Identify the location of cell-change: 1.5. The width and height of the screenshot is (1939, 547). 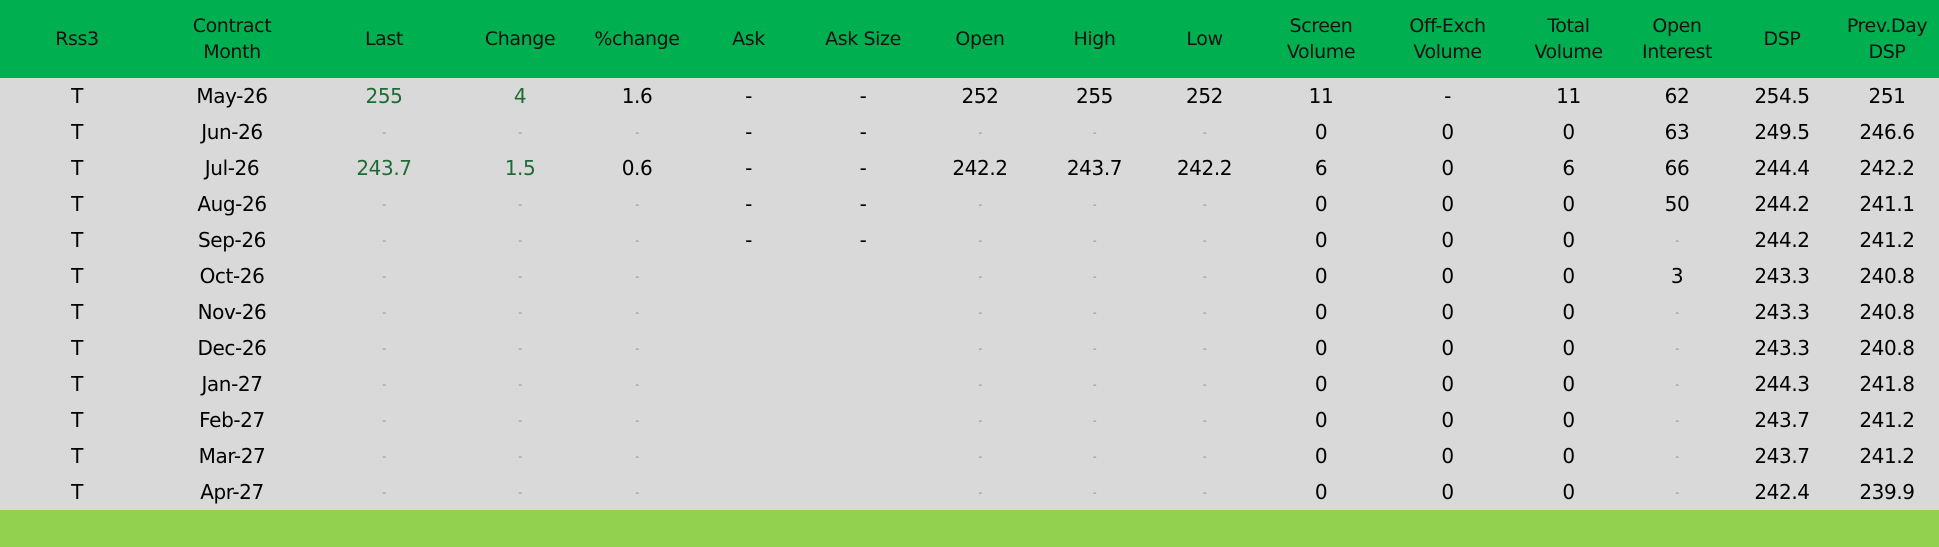
(520, 168).